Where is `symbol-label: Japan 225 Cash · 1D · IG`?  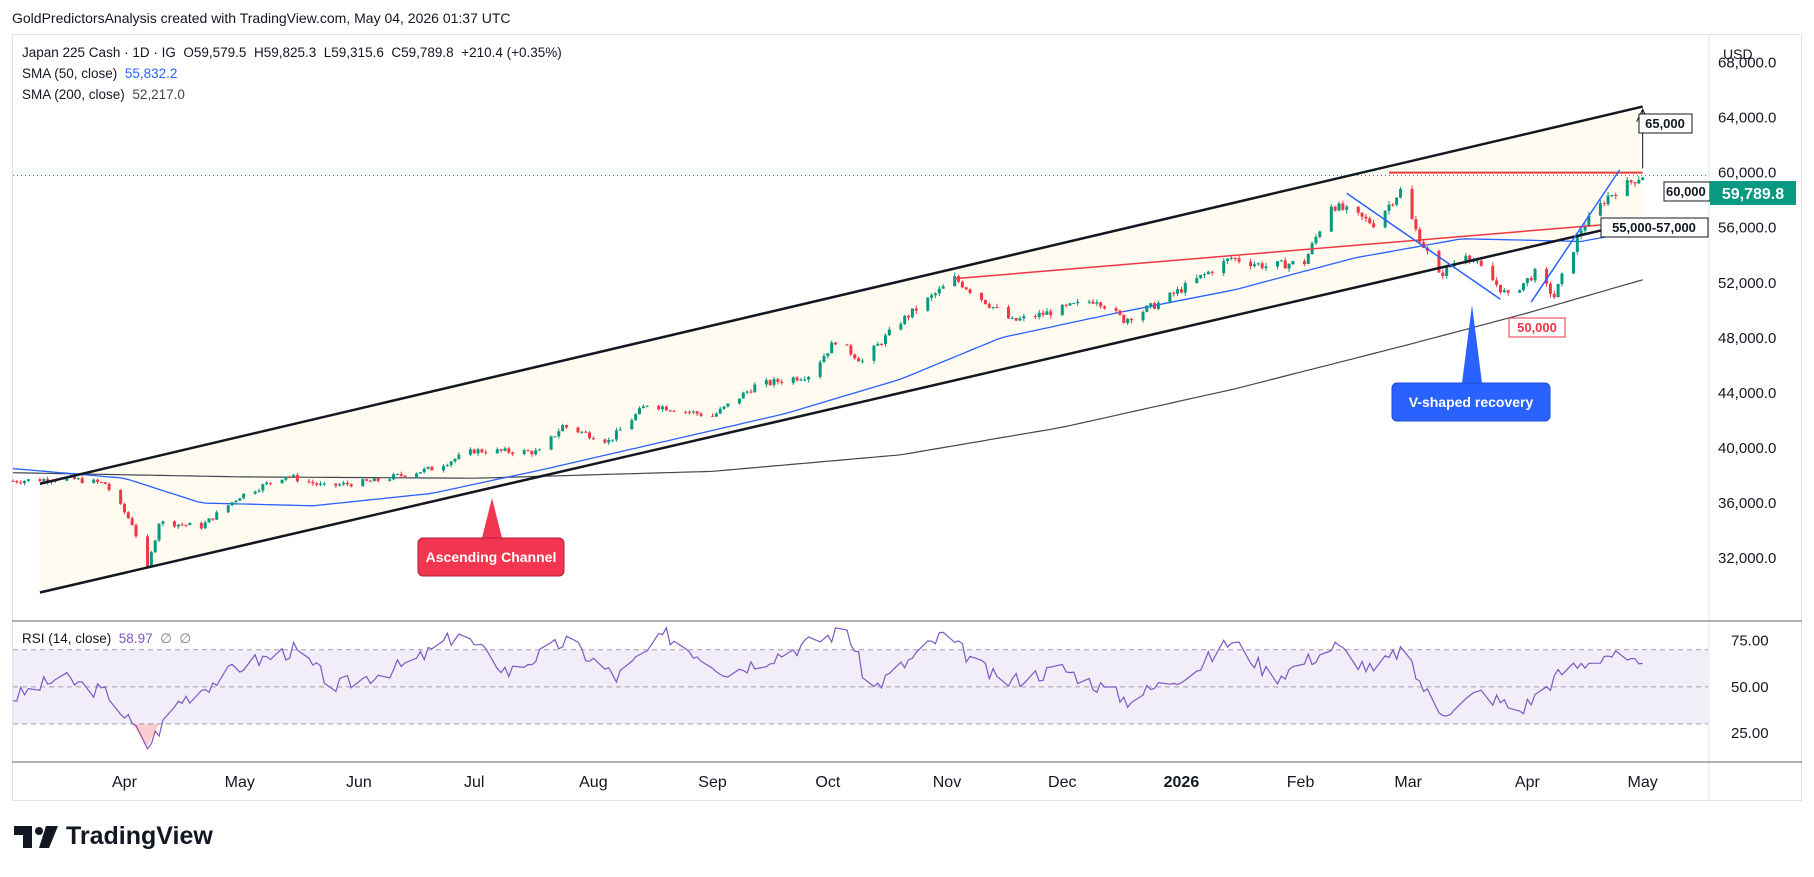 symbol-label: Japan 225 Cash · 1D · IG is located at coordinates (99, 52).